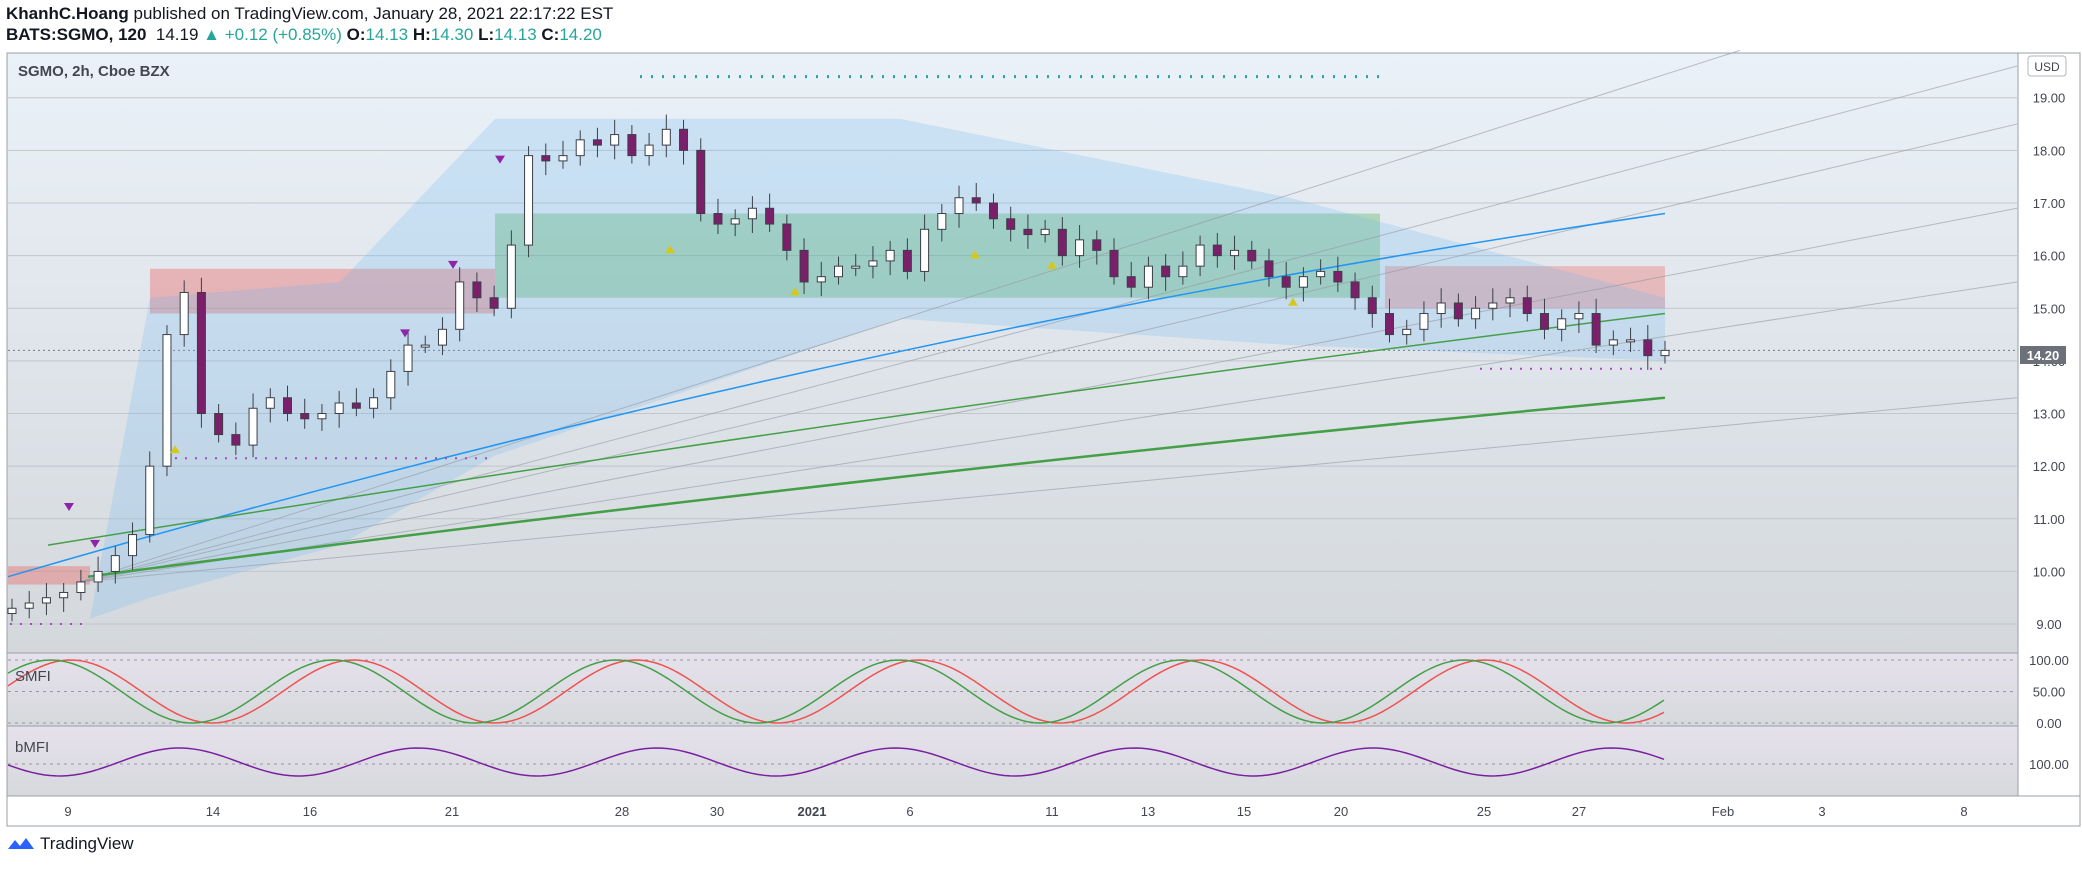  Describe the element at coordinates (421, 34) in the screenshot. I see `high-label: H:` at that location.